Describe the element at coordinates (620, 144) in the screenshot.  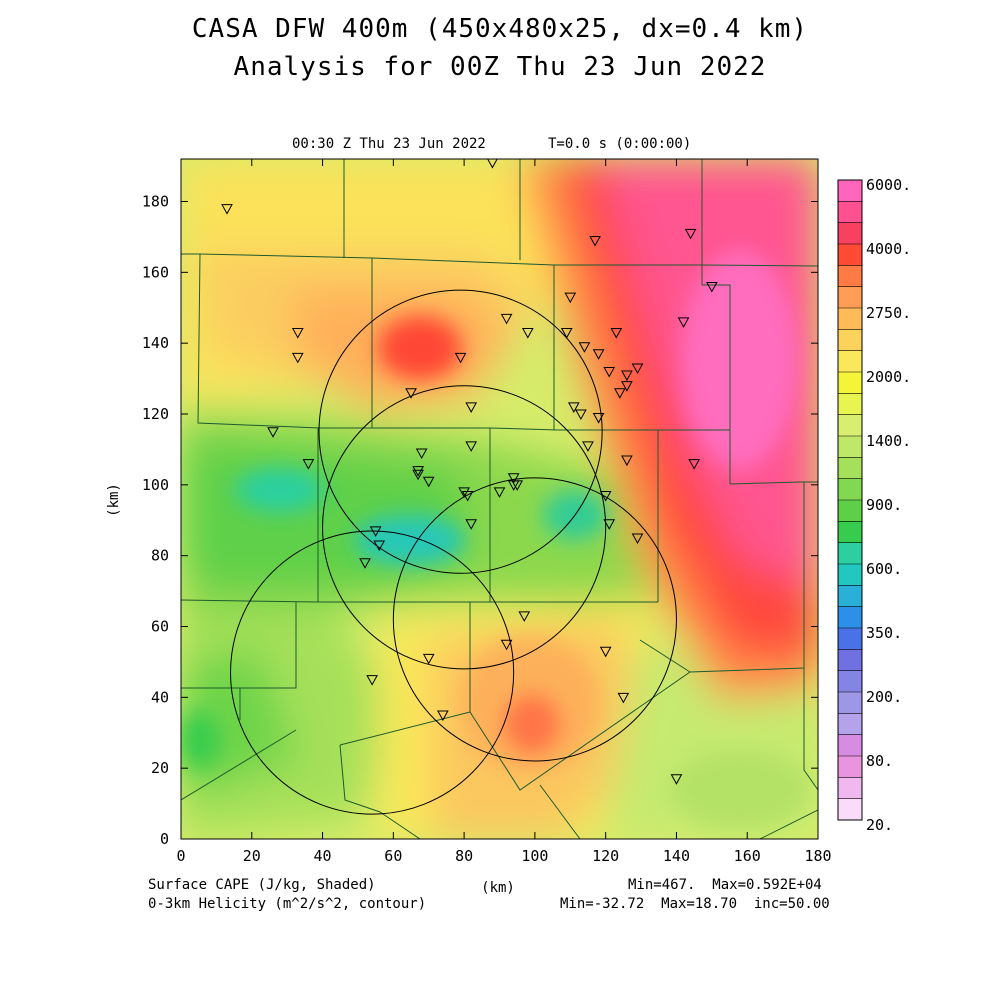
I see `model-time-label: T=0.0 s (0:00:00)` at that location.